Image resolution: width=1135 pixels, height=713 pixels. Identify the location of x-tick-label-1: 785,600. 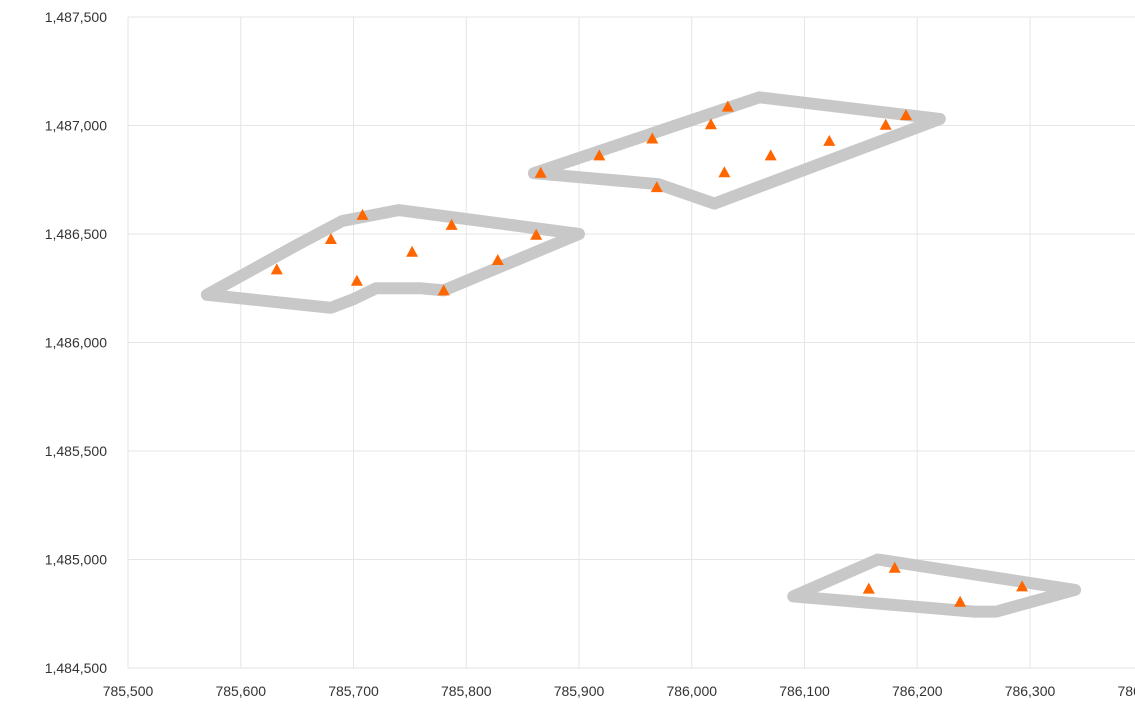
(240, 691).